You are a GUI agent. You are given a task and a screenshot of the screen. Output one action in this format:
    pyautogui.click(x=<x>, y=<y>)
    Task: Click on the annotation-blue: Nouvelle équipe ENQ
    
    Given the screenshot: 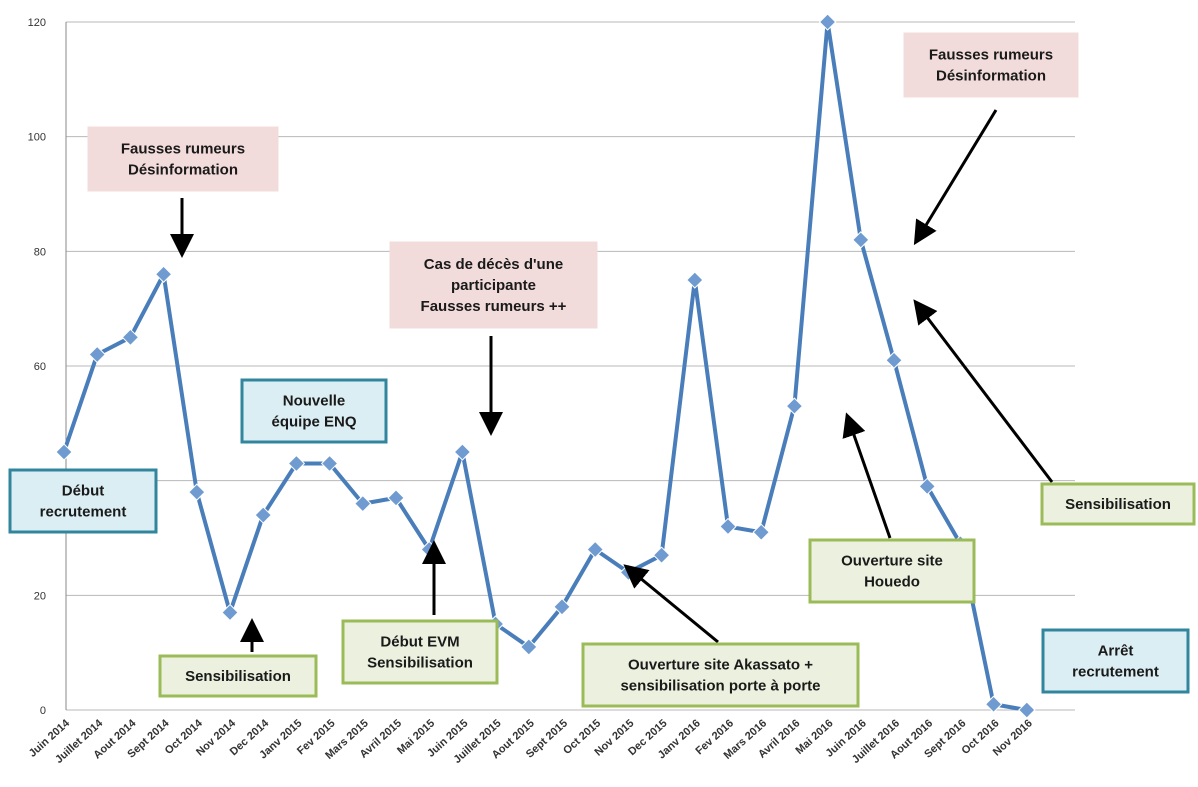 What is the action you would take?
    pyautogui.click(x=314, y=411)
    